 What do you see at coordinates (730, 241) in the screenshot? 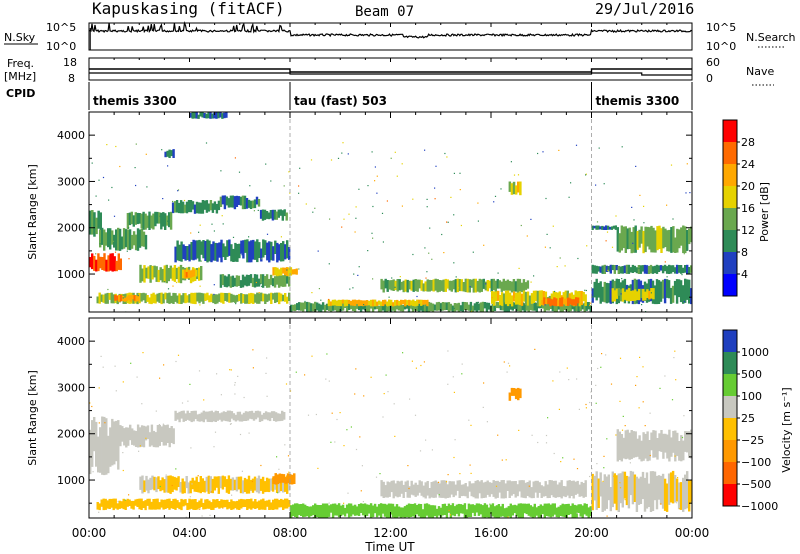
I see `power-colorbar-swatch` at bounding box center [730, 241].